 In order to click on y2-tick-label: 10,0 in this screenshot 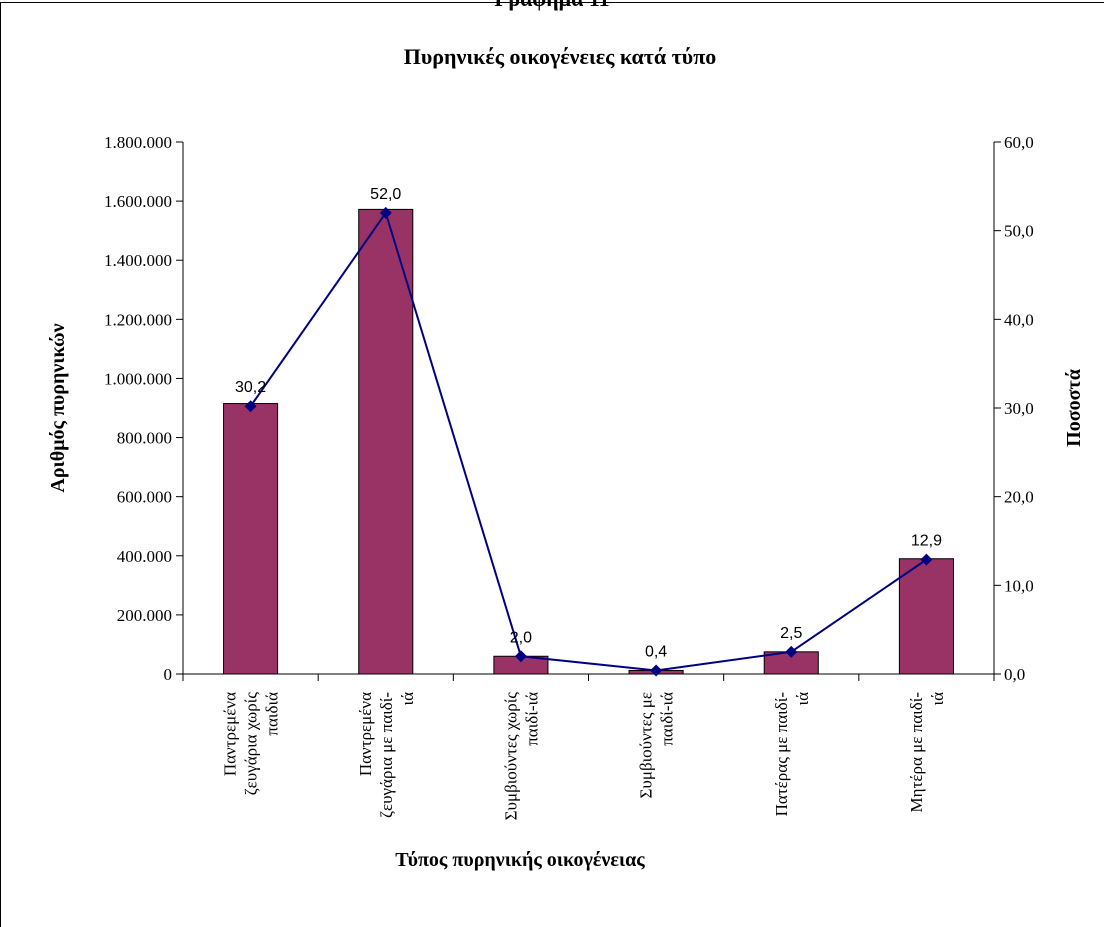, I will do `click(1019, 585)`.